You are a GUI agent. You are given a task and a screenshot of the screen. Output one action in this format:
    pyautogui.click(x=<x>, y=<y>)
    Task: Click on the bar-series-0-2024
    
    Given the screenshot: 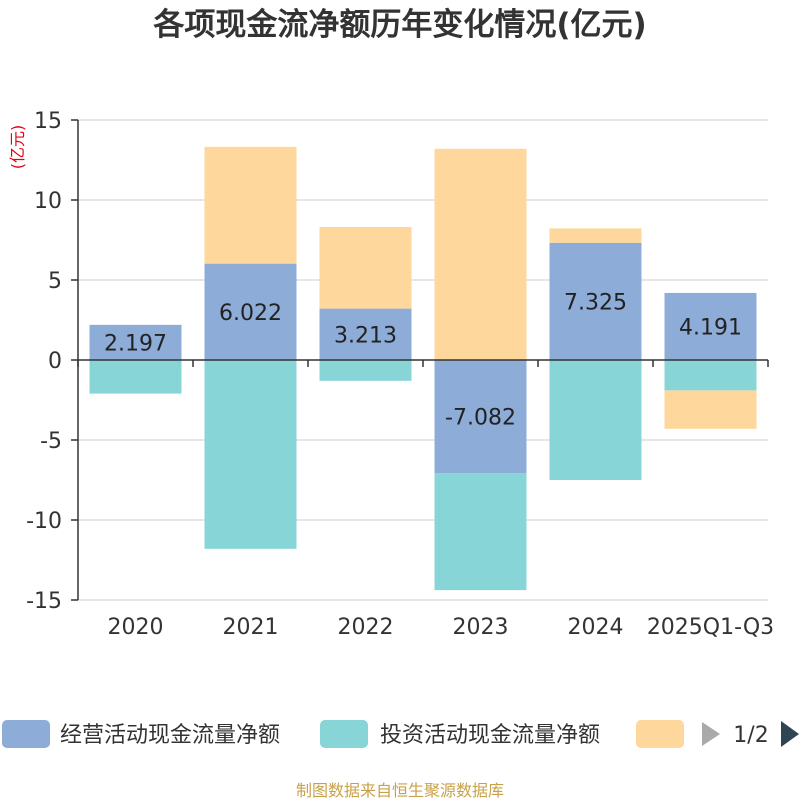 What is the action you would take?
    pyautogui.click(x=595, y=301)
    